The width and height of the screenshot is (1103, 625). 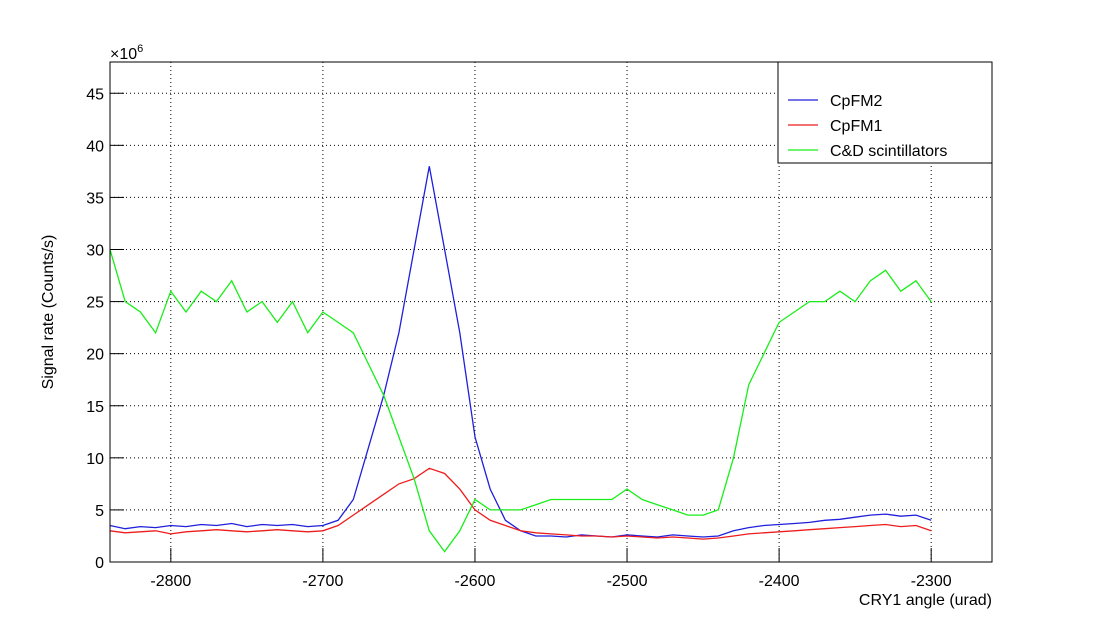 I want to click on x-tick-label: -2500, so click(x=627, y=581).